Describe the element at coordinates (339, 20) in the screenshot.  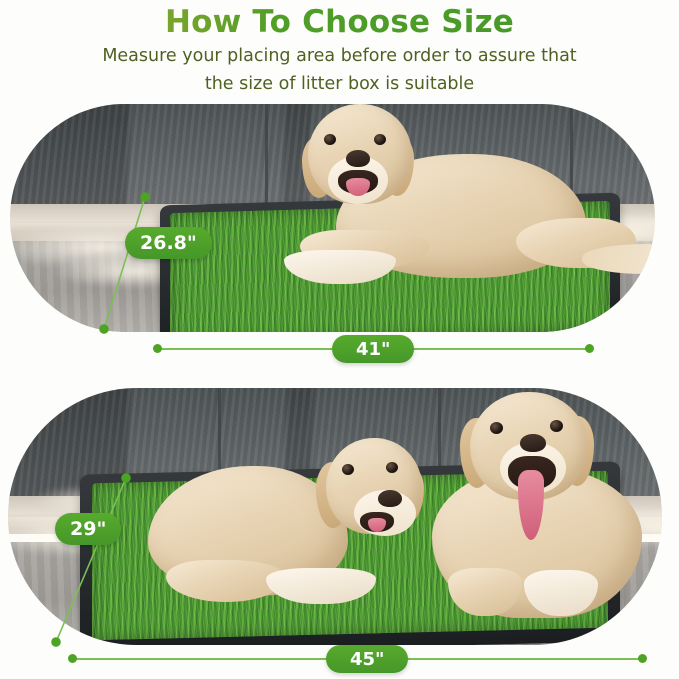
I see `page-title: How To Choose Size` at that location.